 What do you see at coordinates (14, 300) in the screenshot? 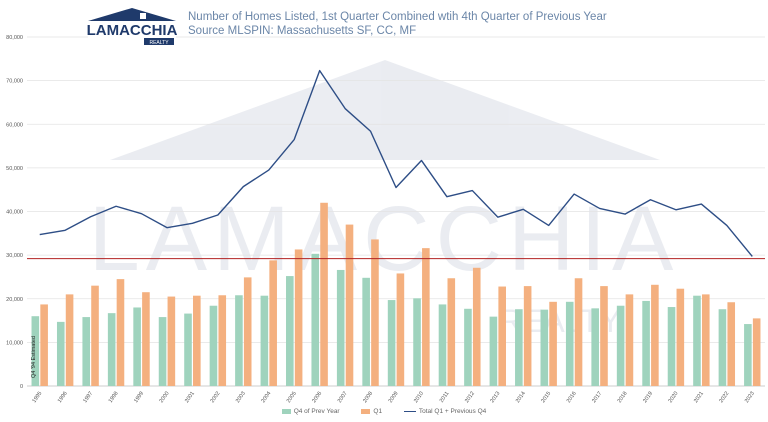
I see `y-tick-label: 20,000` at bounding box center [14, 300].